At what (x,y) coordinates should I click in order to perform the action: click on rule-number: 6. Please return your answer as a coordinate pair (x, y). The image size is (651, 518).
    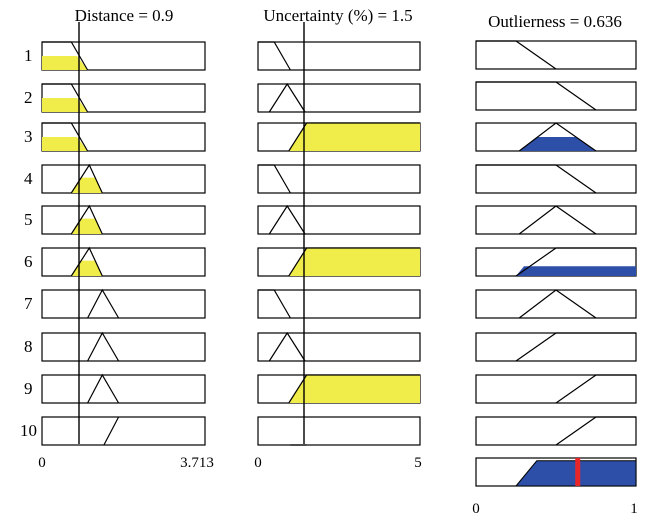
    Looking at the image, I should click on (28, 261).